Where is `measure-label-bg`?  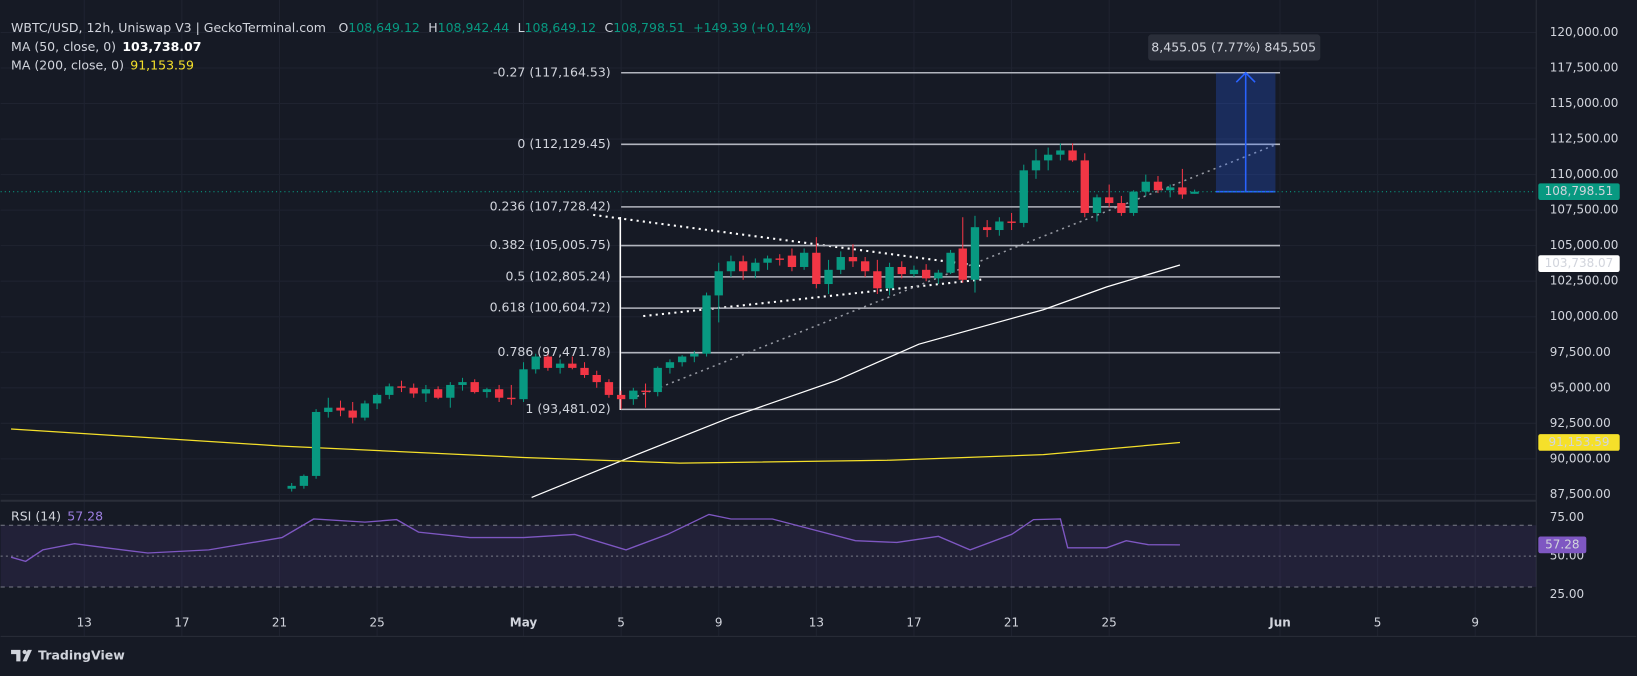 measure-label-bg is located at coordinates (1234, 47).